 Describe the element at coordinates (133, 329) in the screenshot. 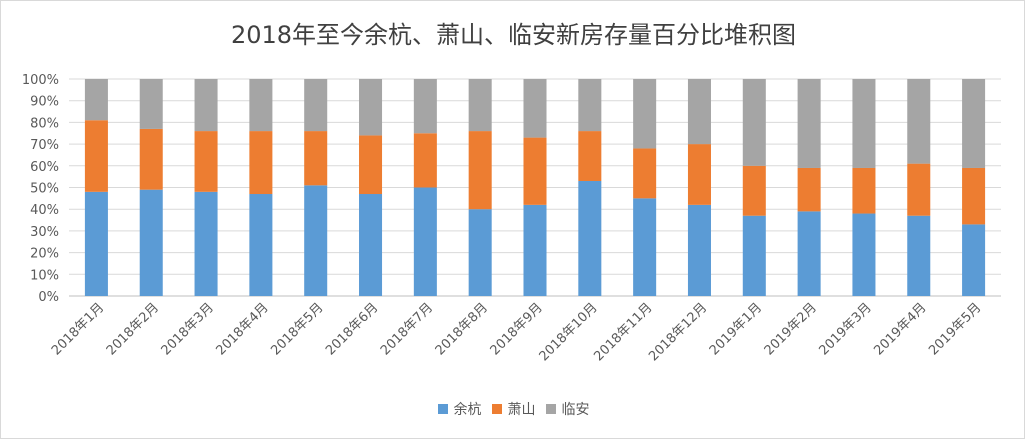

I see `x-tick-label: 2018年2月` at that location.